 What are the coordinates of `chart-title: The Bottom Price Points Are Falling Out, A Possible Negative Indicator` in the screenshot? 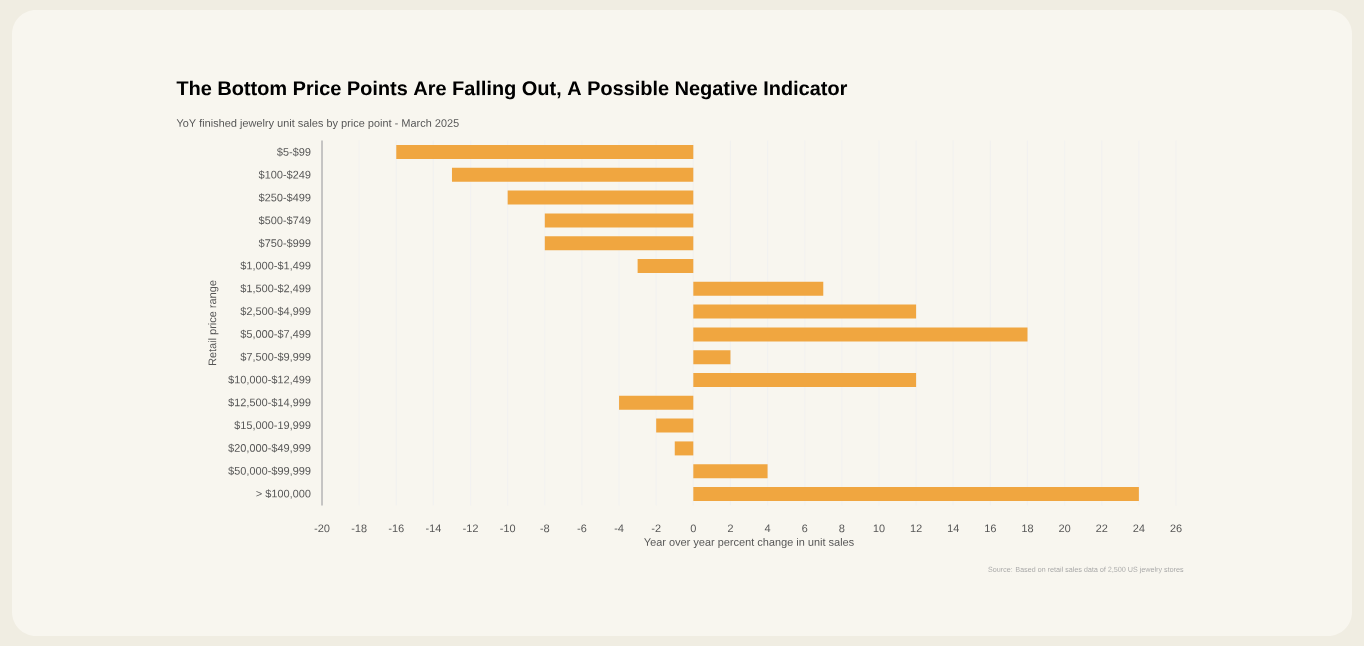 It's located at (512, 90).